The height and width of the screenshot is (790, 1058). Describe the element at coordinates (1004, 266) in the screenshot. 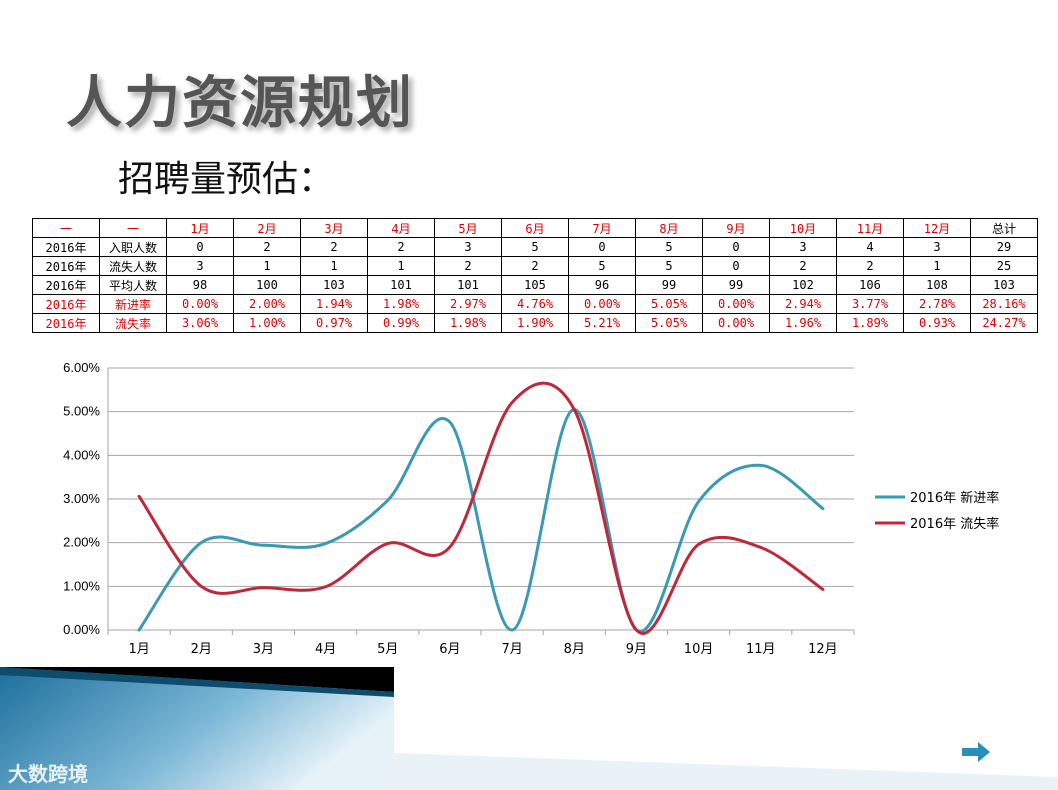

I see `total-cell: 25` at that location.